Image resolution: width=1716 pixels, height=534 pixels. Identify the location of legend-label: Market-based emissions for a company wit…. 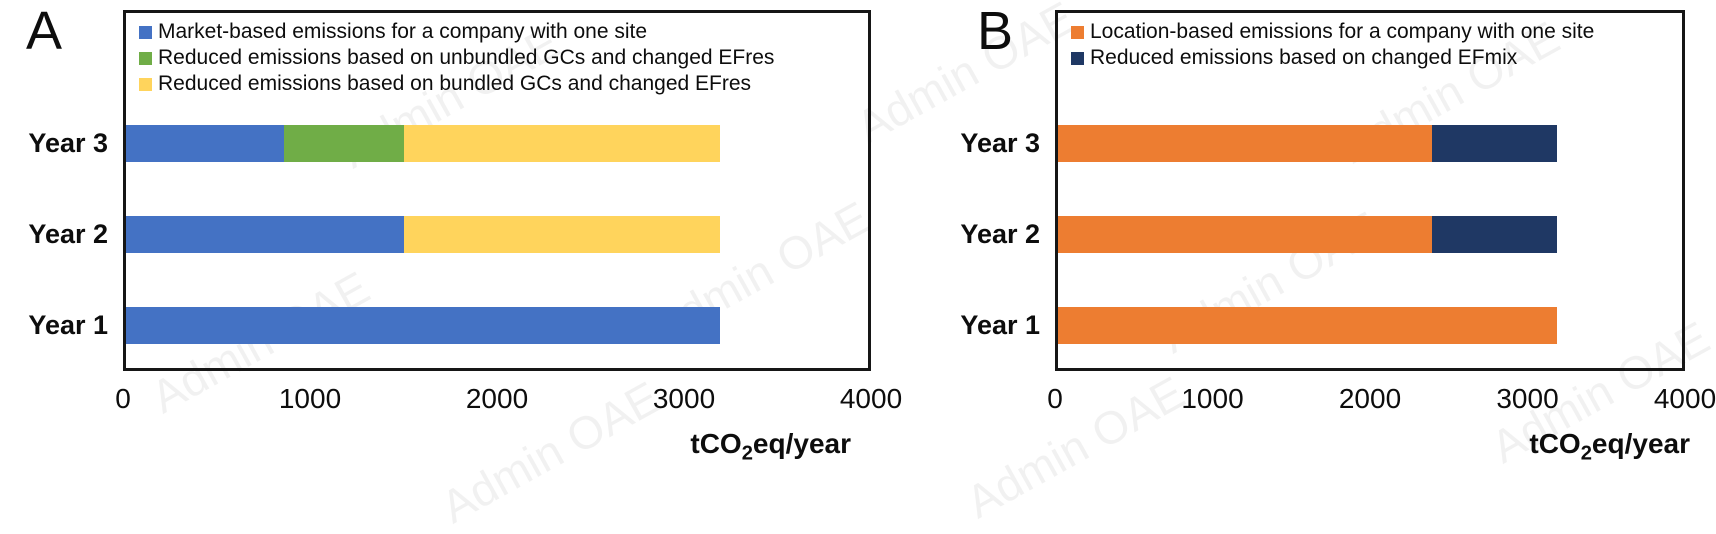
(403, 31).